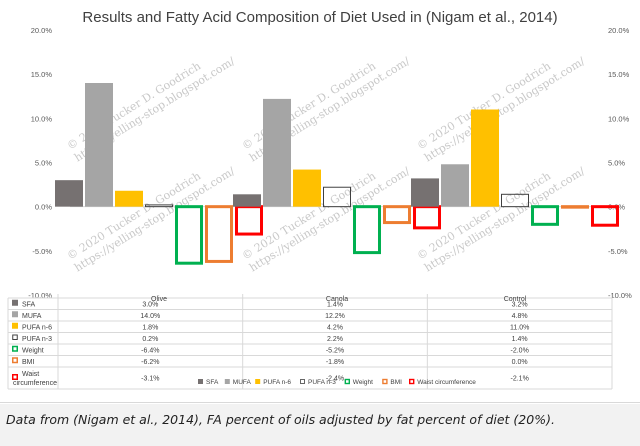  Describe the element at coordinates (28, 362) in the screenshot. I see `row-label: BMI` at that location.